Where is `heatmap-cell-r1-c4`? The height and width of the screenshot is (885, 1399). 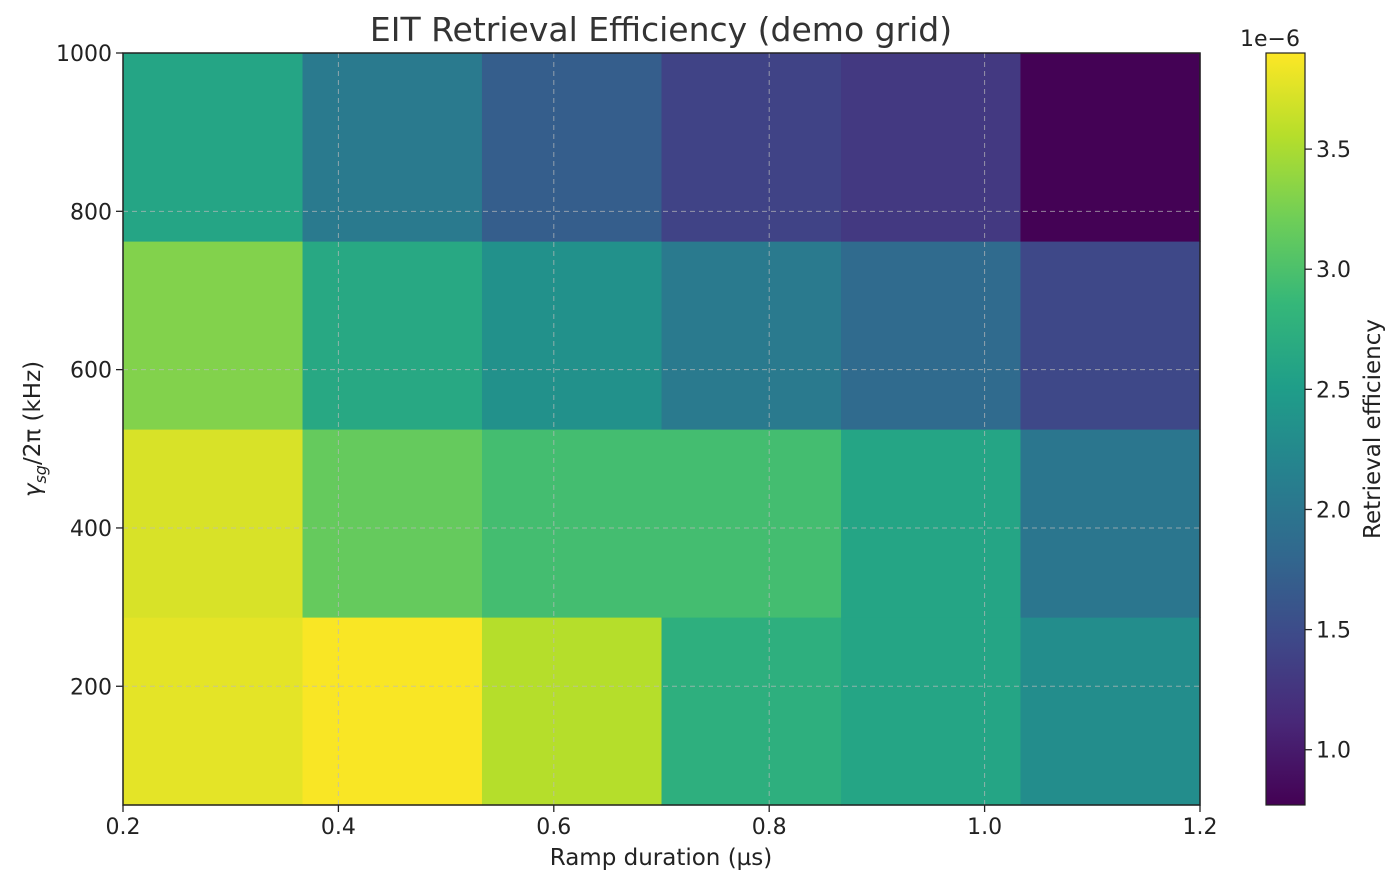
heatmap-cell-r1-c4 is located at coordinates (931, 523).